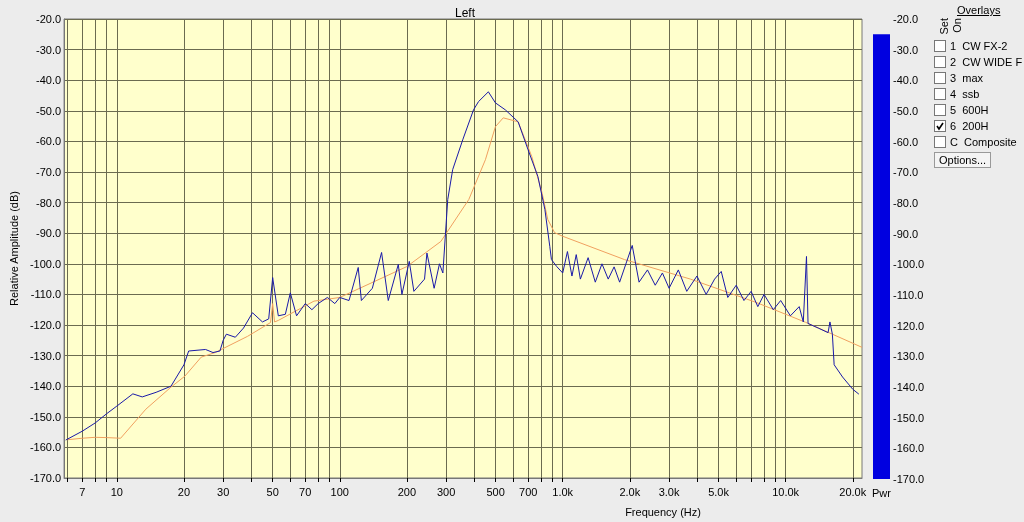 This screenshot has width=1024, height=522. What do you see at coordinates (272, 491) in the screenshot?
I see `x-tick-label: 50` at bounding box center [272, 491].